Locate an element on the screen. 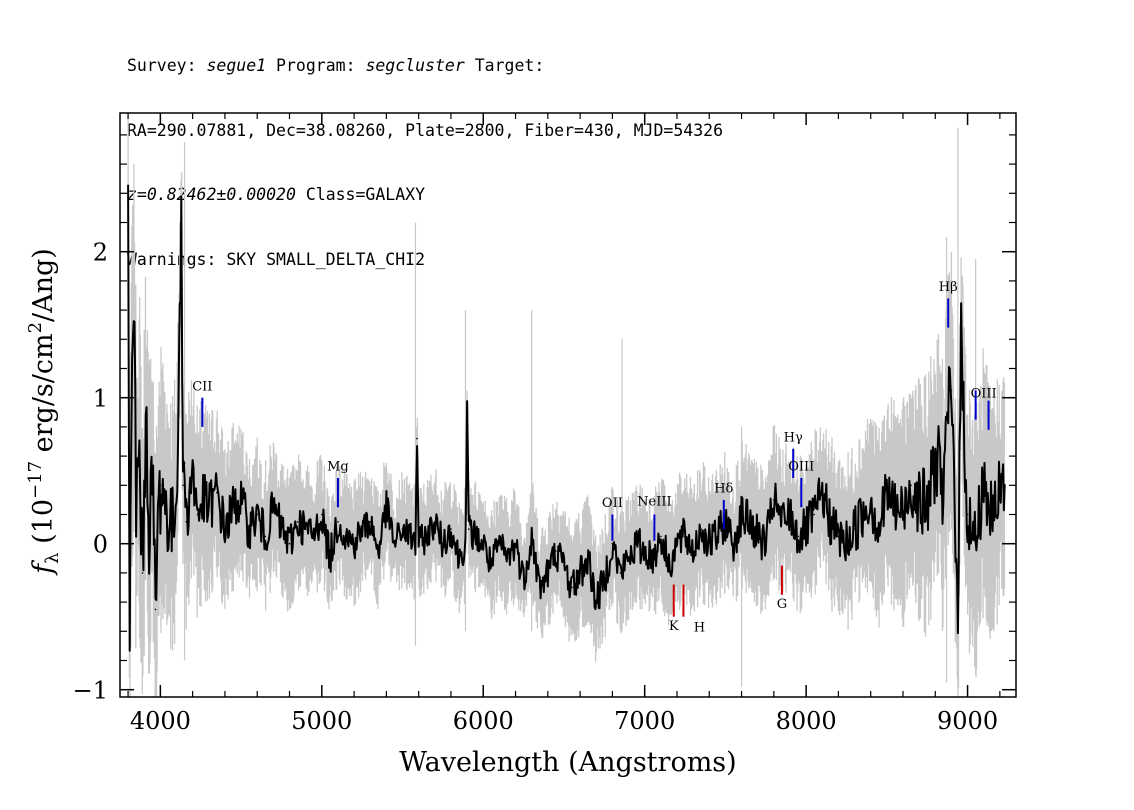  y-axis-title-mid: erg/s/cm is located at coordinates (43, 397).